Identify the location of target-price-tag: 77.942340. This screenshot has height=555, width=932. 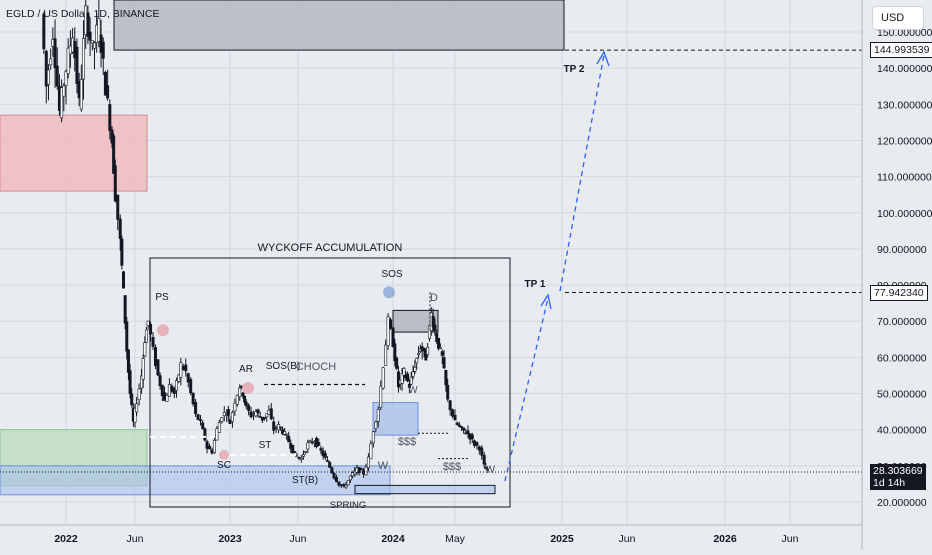
(899, 292).